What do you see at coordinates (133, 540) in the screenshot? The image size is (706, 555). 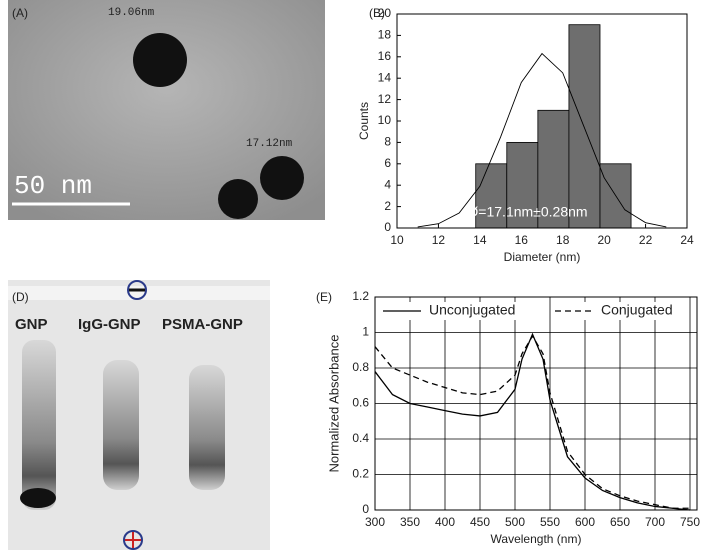 I see `plus-symbol` at bounding box center [133, 540].